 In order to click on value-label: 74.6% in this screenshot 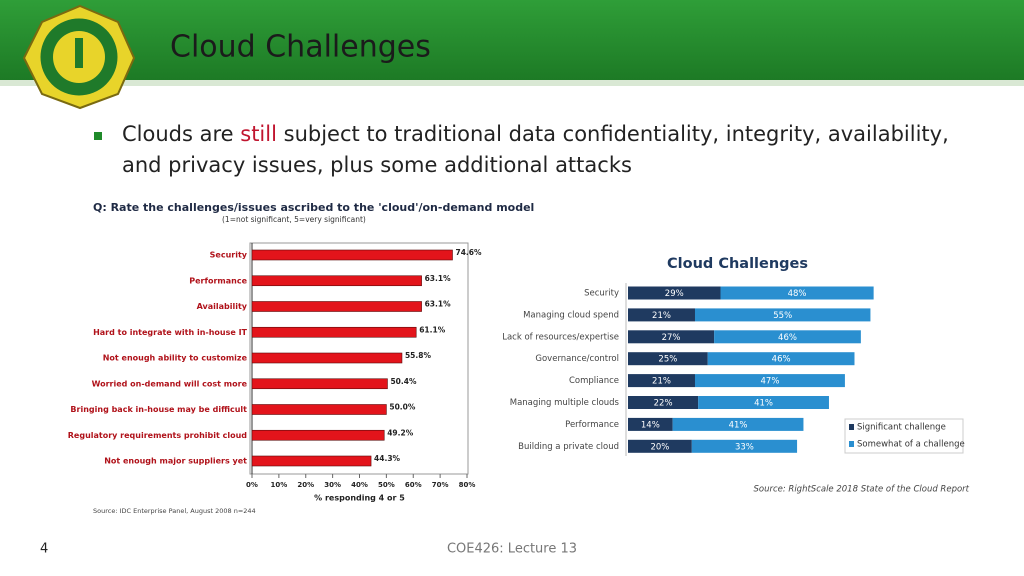, I will do `click(468, 252)`.